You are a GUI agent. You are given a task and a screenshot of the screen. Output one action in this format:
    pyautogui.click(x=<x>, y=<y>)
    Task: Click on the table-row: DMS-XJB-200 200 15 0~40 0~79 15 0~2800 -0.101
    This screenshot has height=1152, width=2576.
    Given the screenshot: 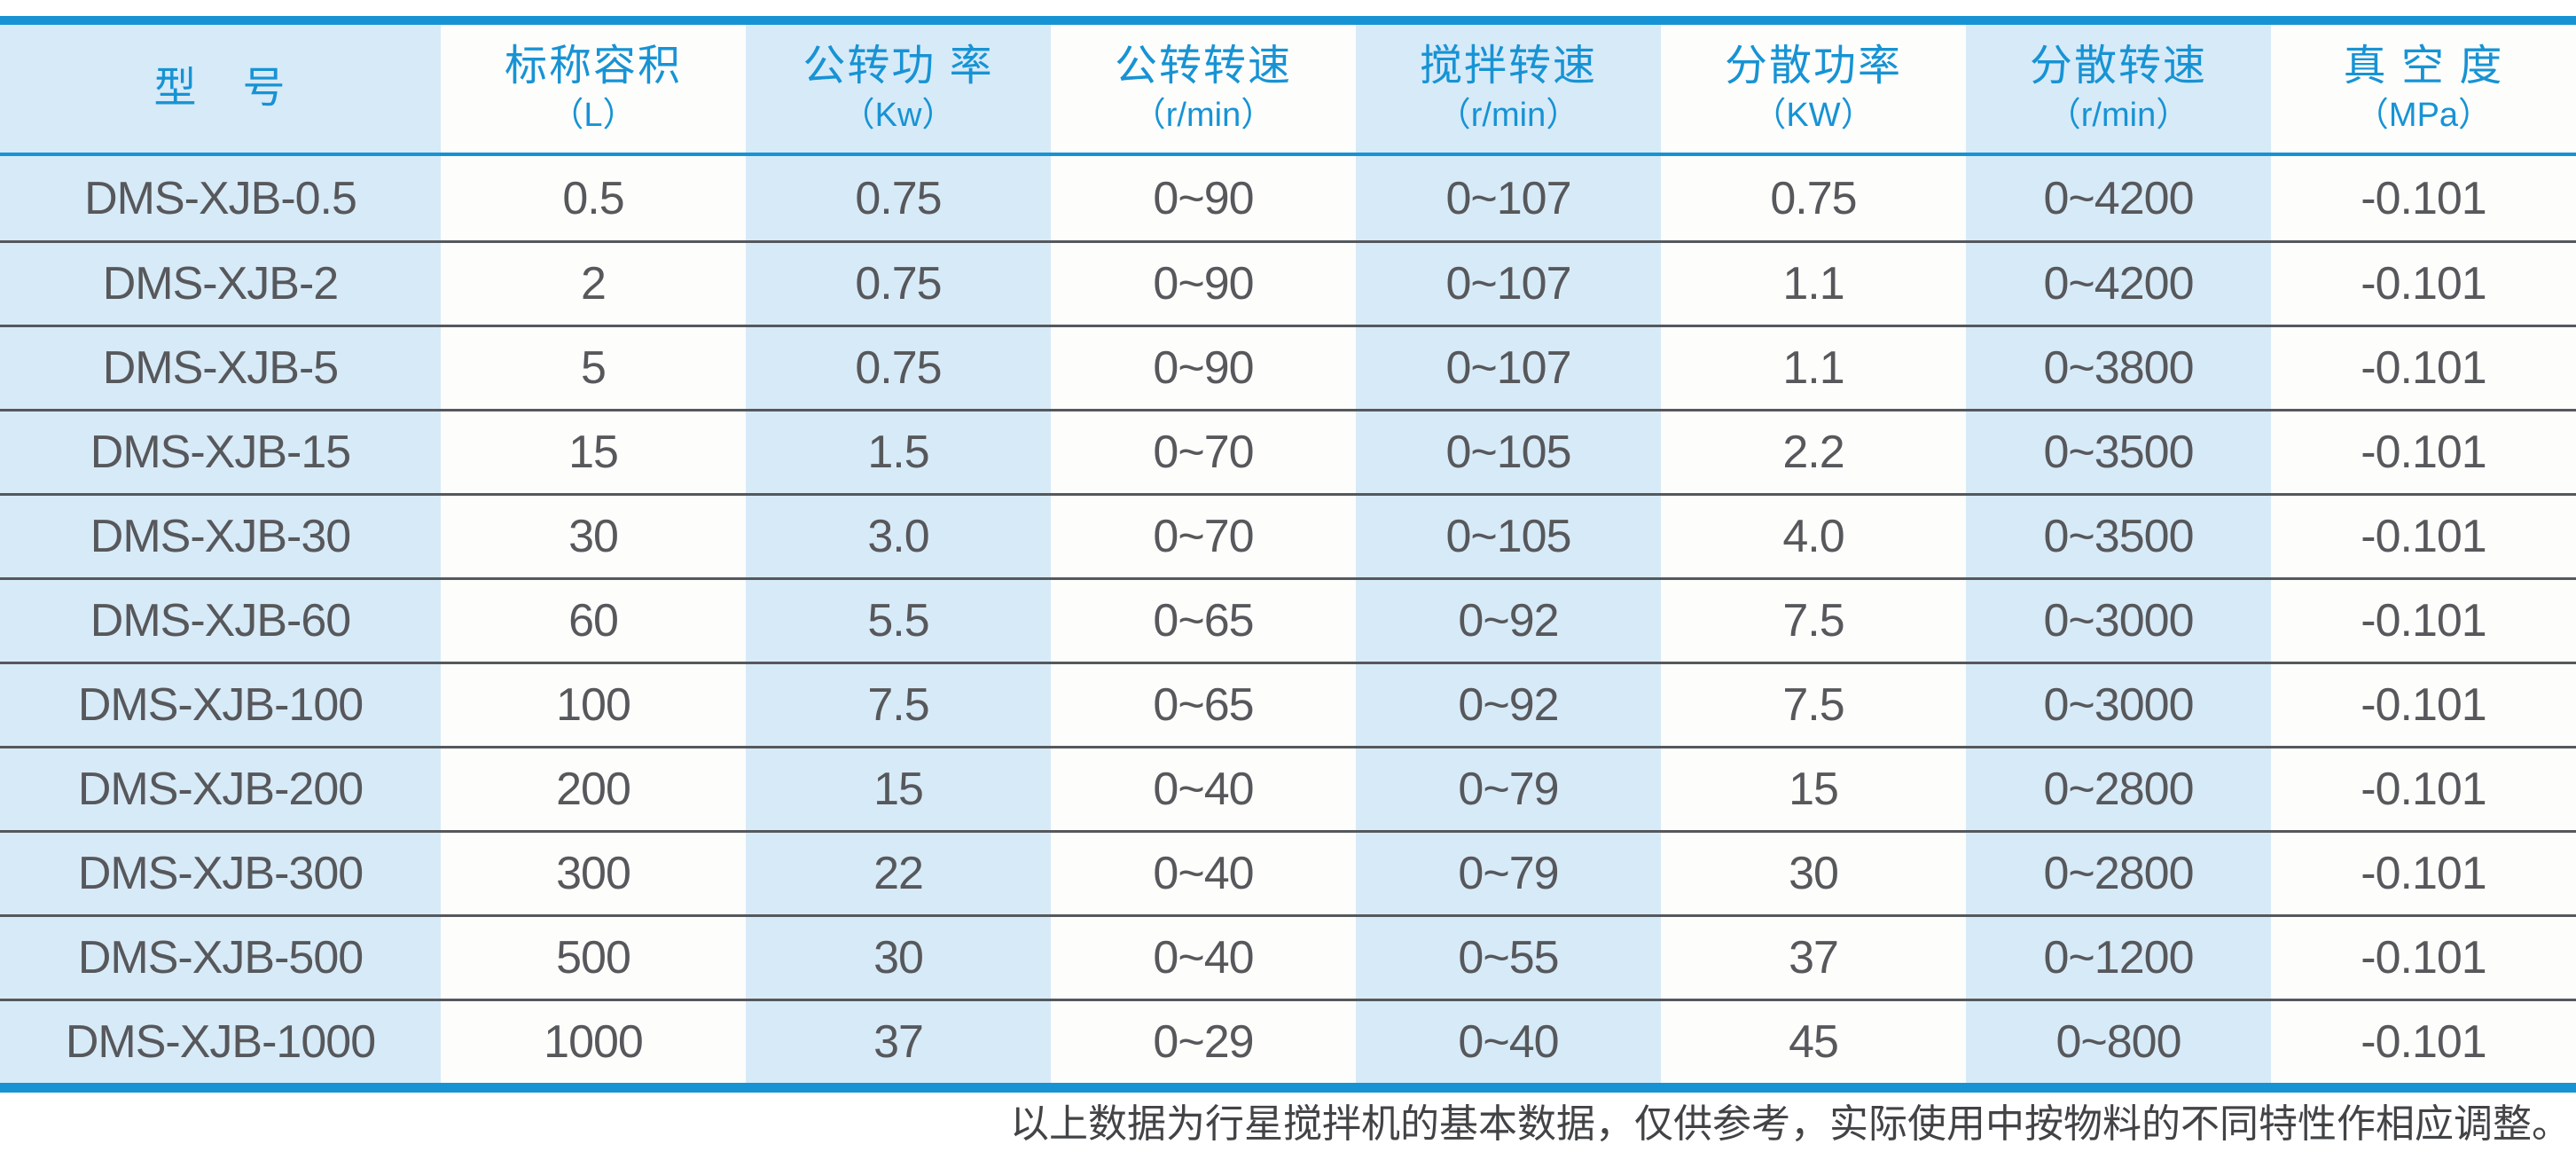 What is the action you would take?
    pyautogui.click(x=1288, y=788)
    